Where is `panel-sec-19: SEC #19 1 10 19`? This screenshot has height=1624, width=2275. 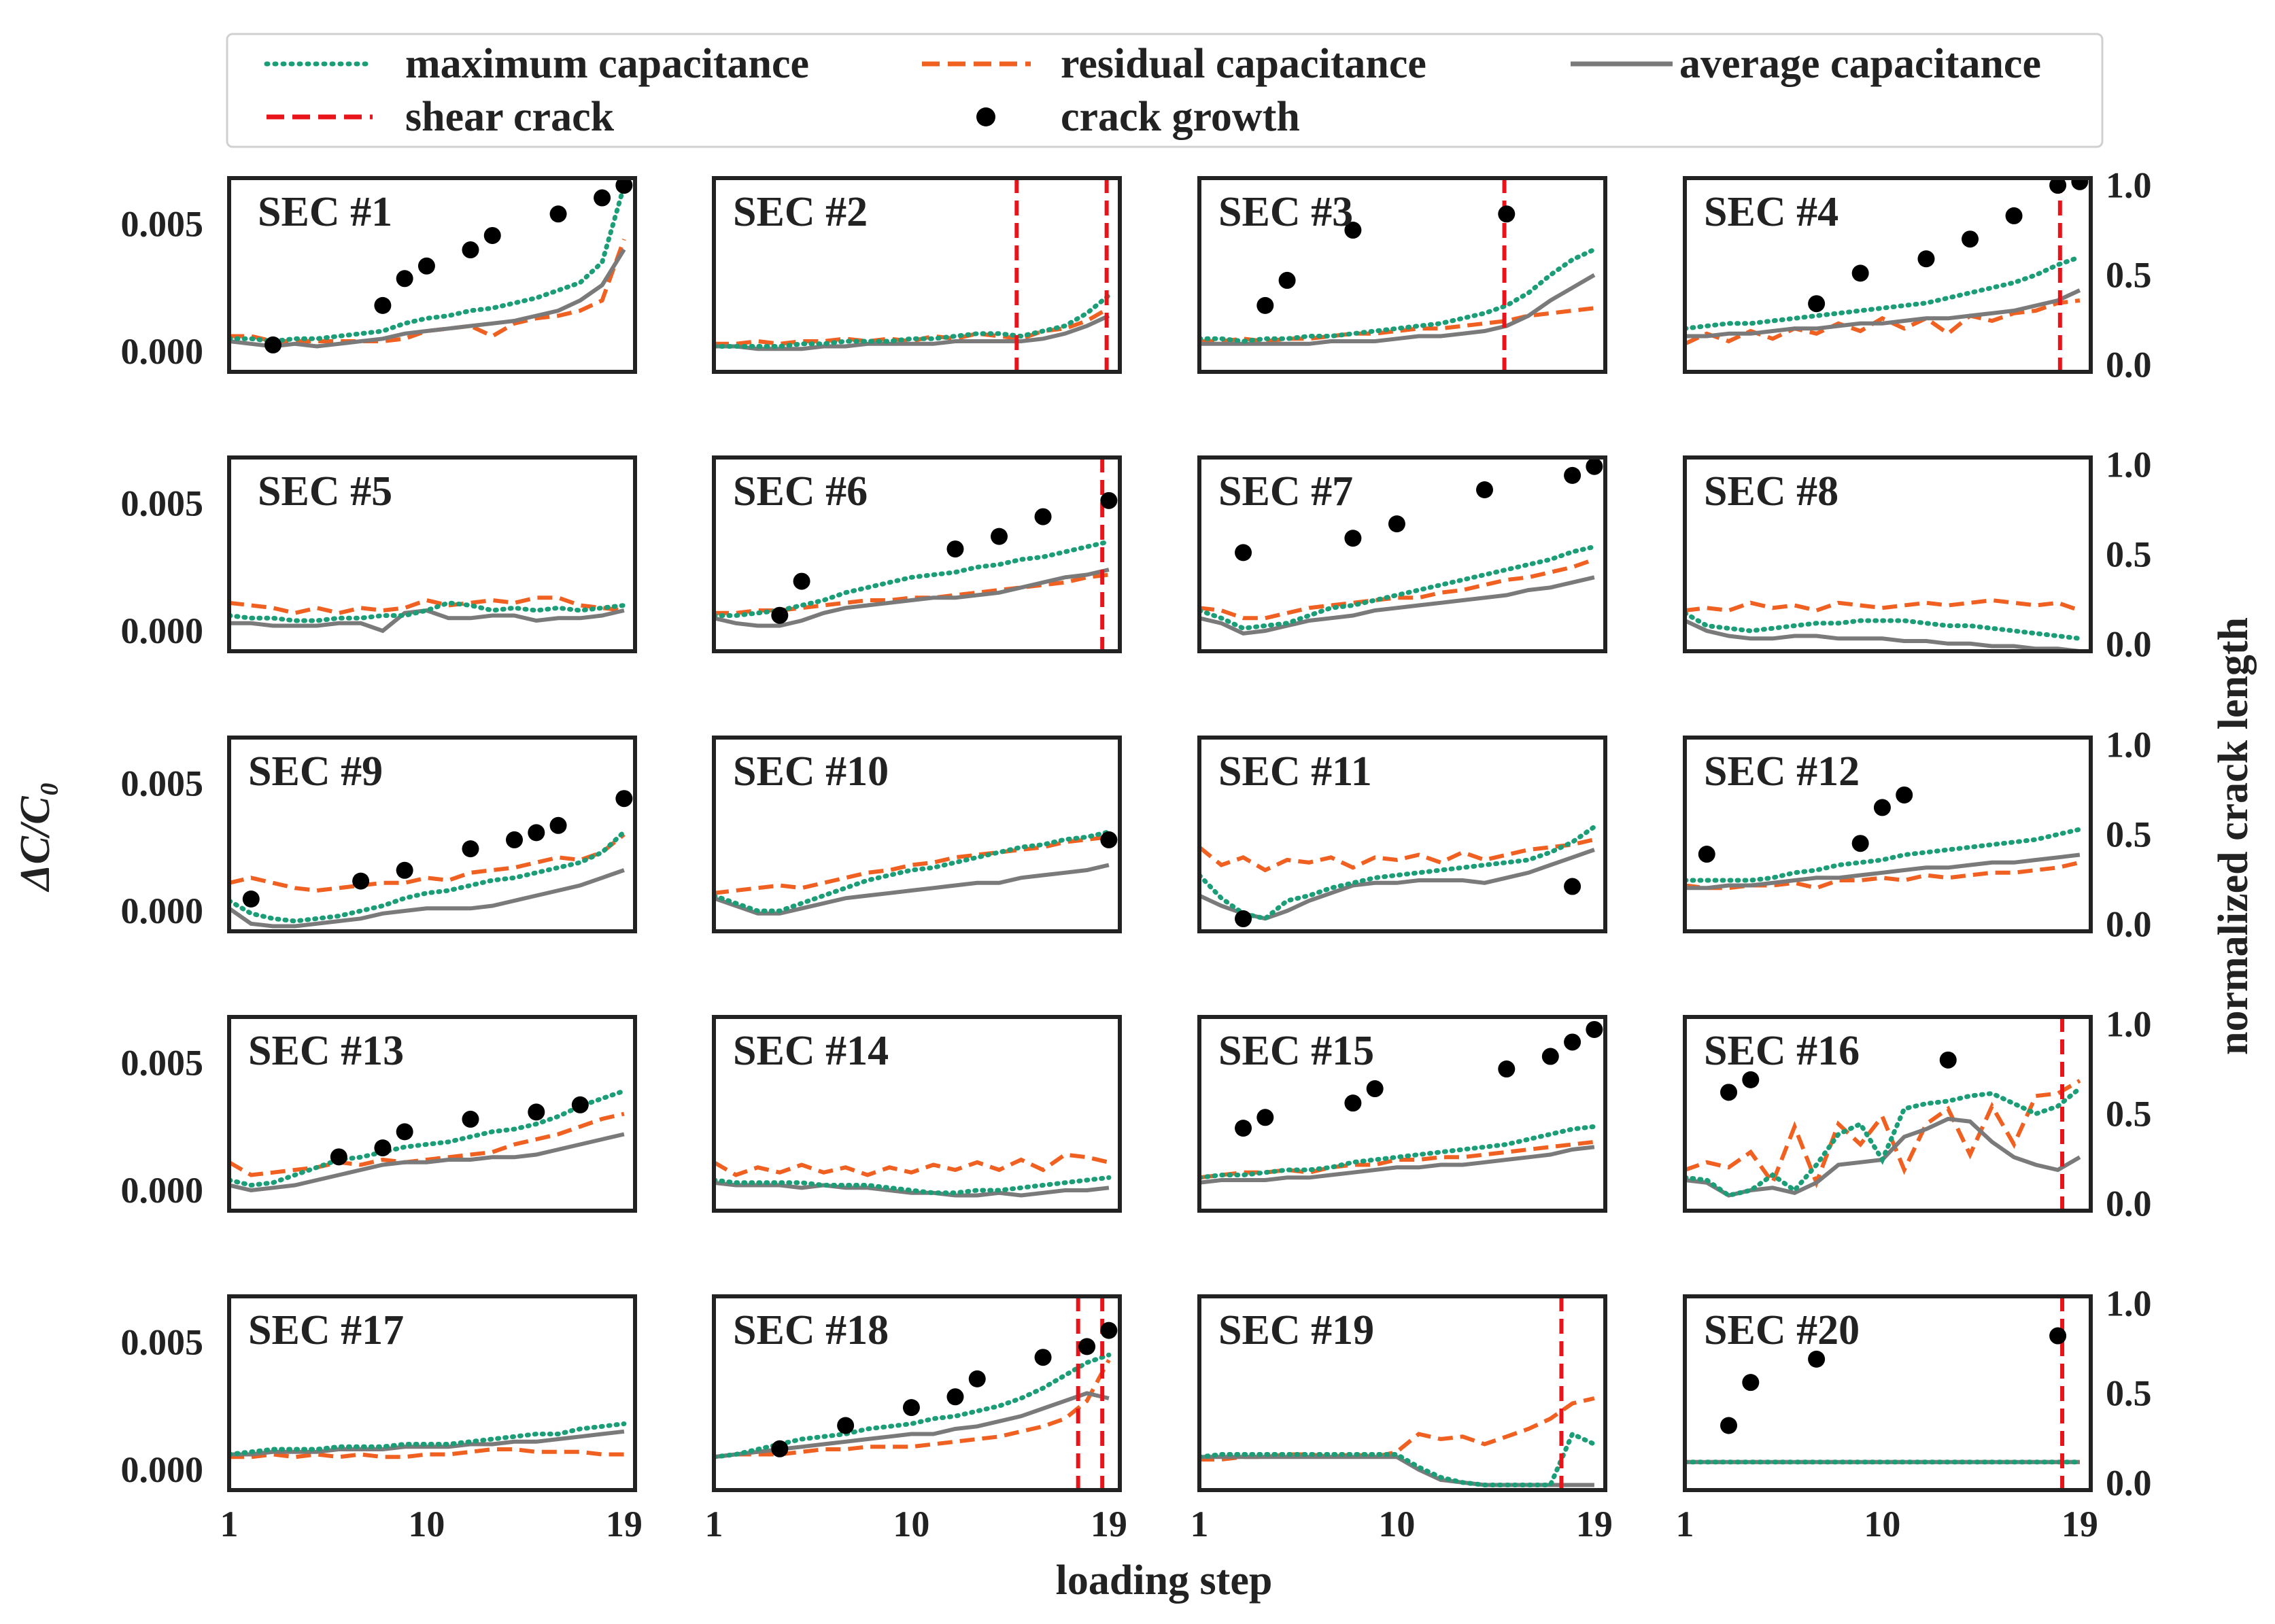
panel-sec-19: SEC #19 1 10 19 is located at coordinates (1402, 1419).